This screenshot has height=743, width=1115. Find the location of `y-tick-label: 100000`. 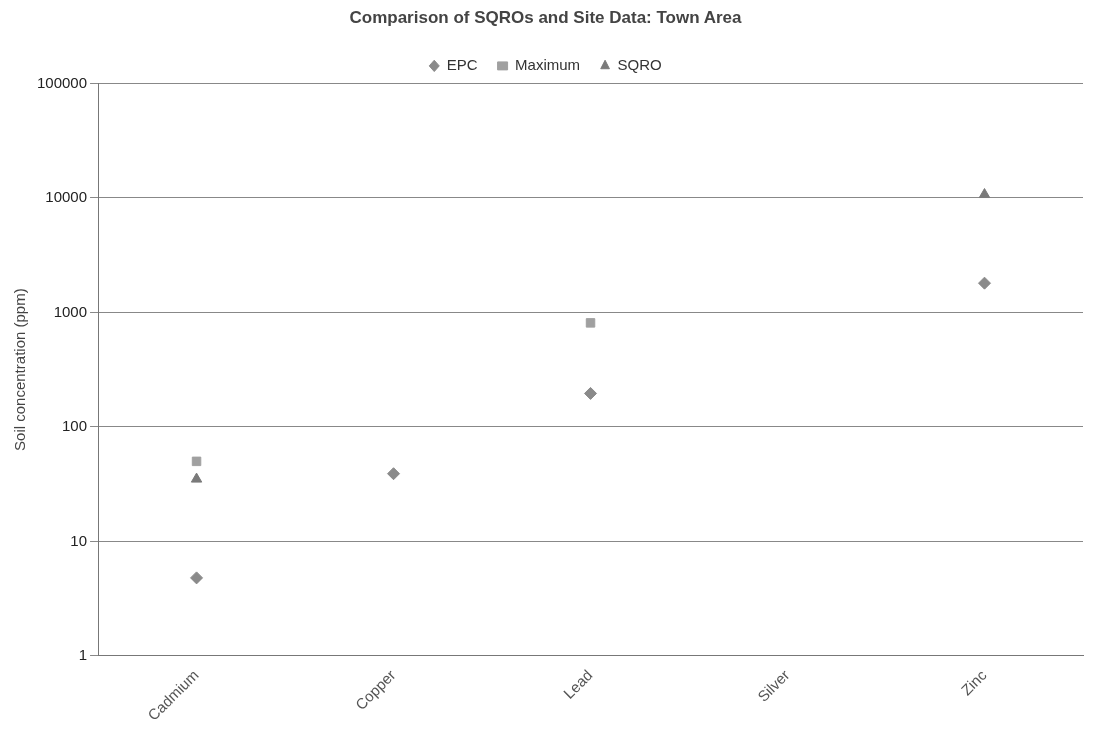

y-tick-label: 100000 is located at coordinates (62, 82).